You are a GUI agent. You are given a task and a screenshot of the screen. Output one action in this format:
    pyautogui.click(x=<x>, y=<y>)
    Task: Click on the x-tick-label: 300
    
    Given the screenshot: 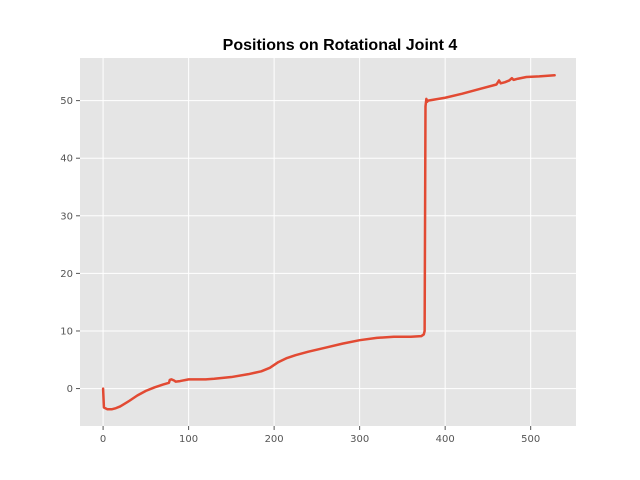 What is the action you would take?
    pyautogui.click(x=359, y=439)
    